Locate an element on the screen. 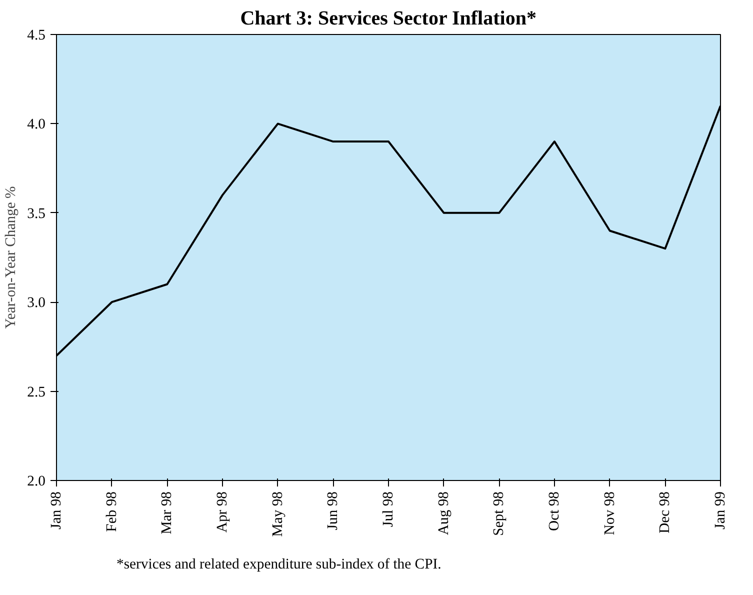  y-tick-label: 2.5 is located at coordinates (36, 392).